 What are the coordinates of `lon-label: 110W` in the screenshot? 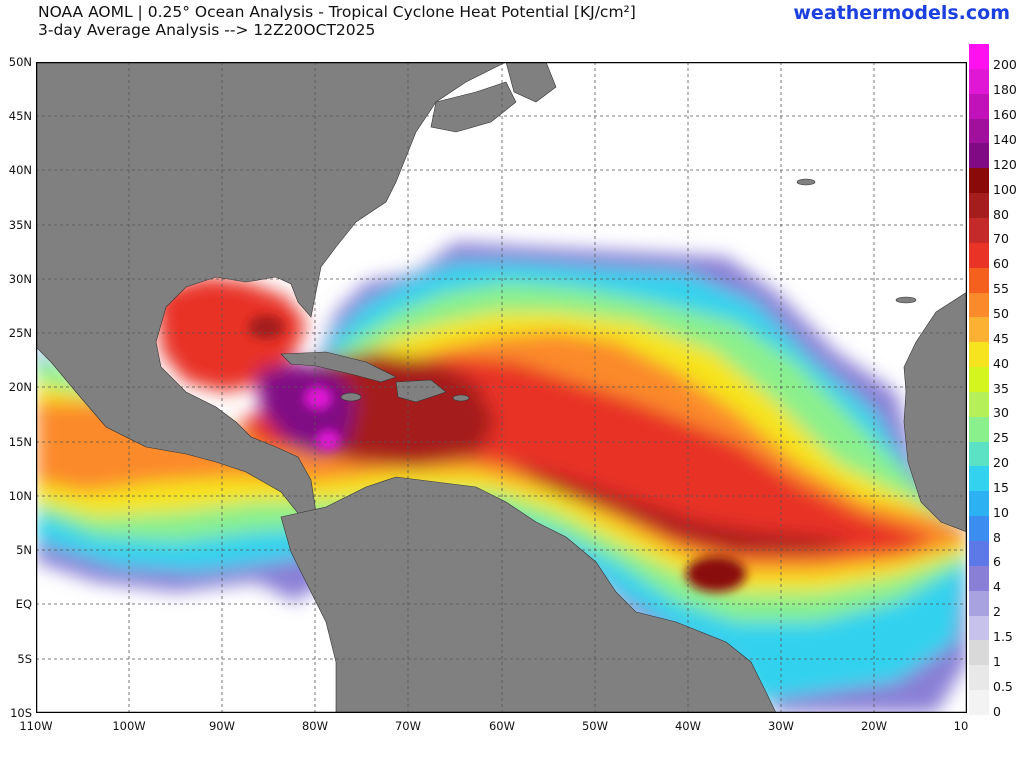 It's located at (36, 726).